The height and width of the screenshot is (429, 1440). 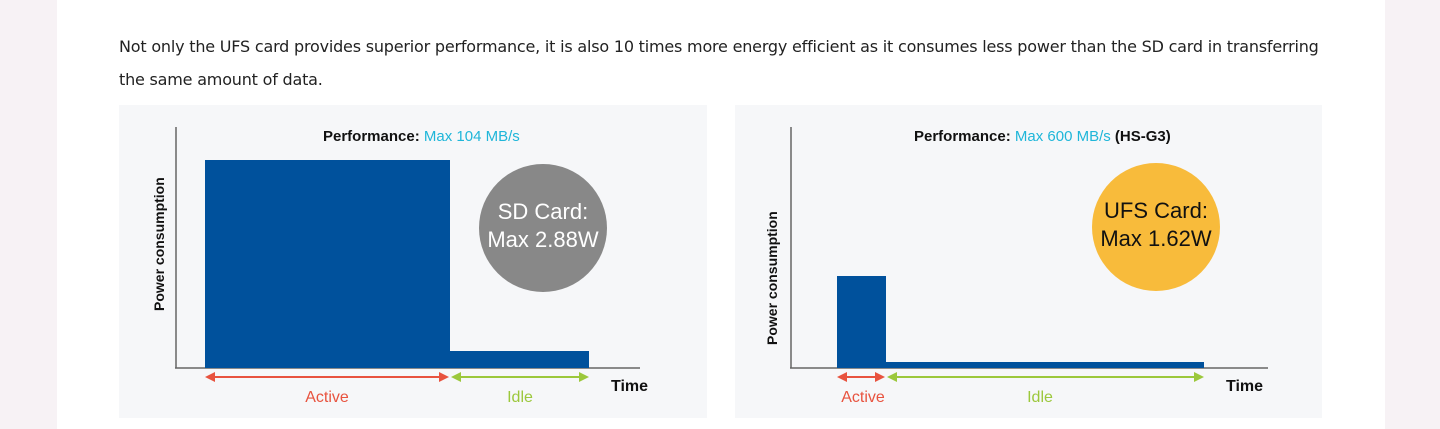 I want to click on ufs-card-badge: UFS Card: Max 1.62W, so click(x=1156, y=227).